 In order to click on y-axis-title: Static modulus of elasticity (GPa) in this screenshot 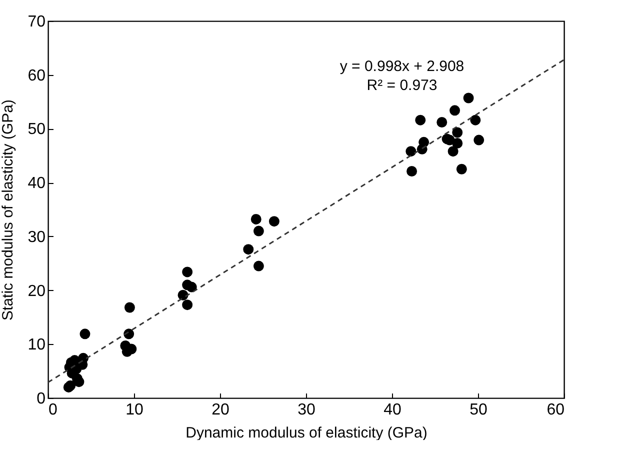, I will do `click(8, 210)`.